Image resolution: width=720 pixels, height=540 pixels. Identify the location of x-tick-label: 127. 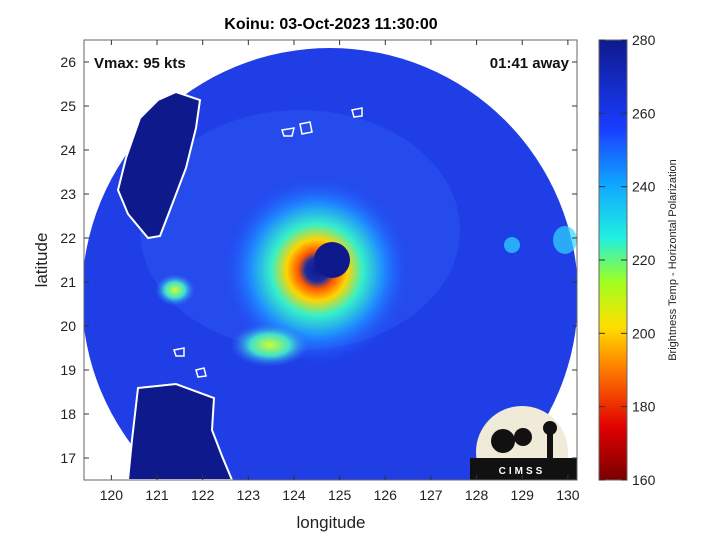
(431, 495).